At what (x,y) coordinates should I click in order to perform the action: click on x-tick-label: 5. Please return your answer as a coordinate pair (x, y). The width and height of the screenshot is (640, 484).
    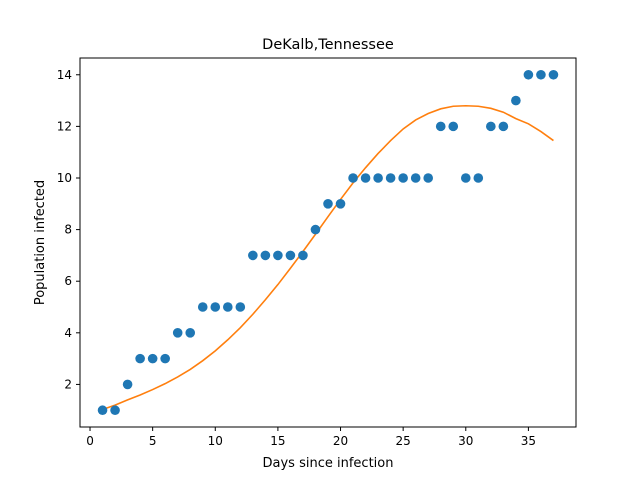
    Looking at the image, I should click on (153, 441).